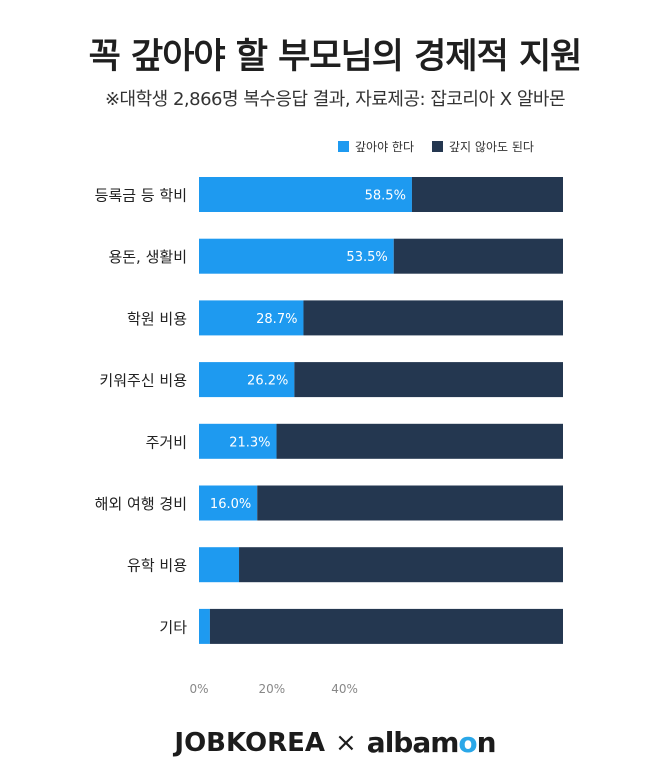 This screenshot has height=783, width=670. What do you see at coordinates (141, 196) in the screenshot?
I see `category-label: 등록금 등 학비` at bounding box center [141, 196].